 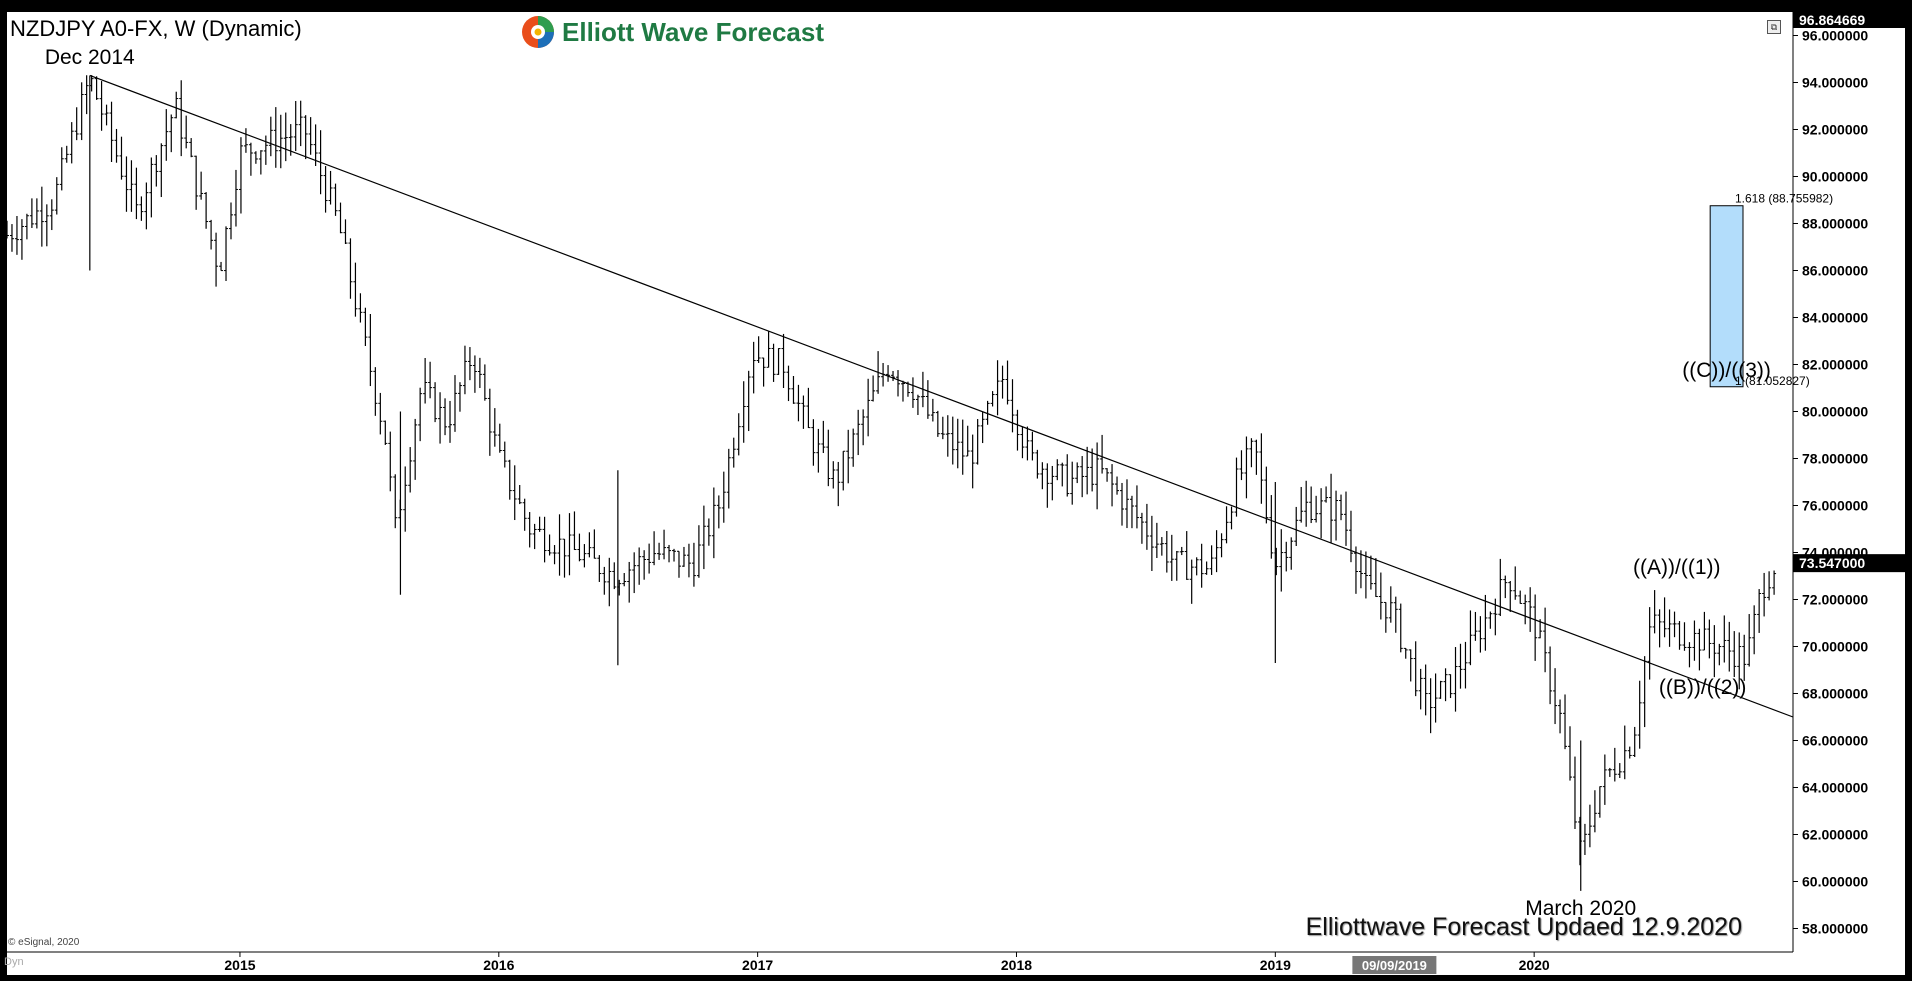 I want to click on time-axis: 2015 2016 2017 2018 2019 2020 09/09/2019, so click(x=887, y=963).